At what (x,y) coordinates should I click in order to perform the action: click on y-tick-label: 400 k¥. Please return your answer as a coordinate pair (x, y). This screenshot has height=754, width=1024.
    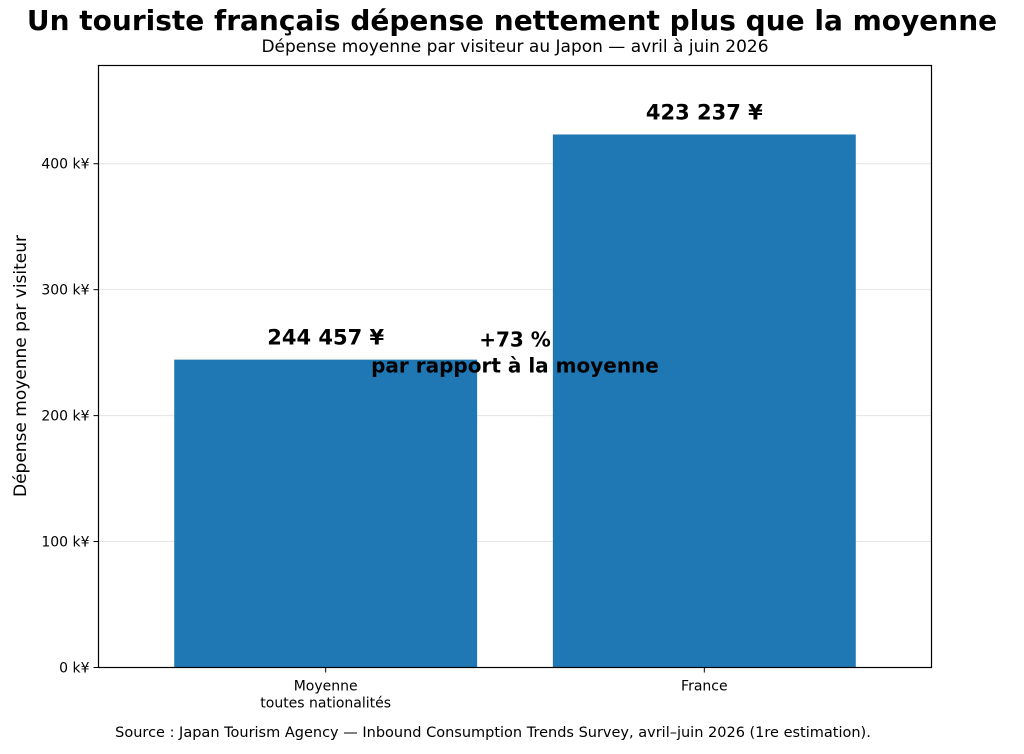
    Looking at the image, I should click on (65, 165).